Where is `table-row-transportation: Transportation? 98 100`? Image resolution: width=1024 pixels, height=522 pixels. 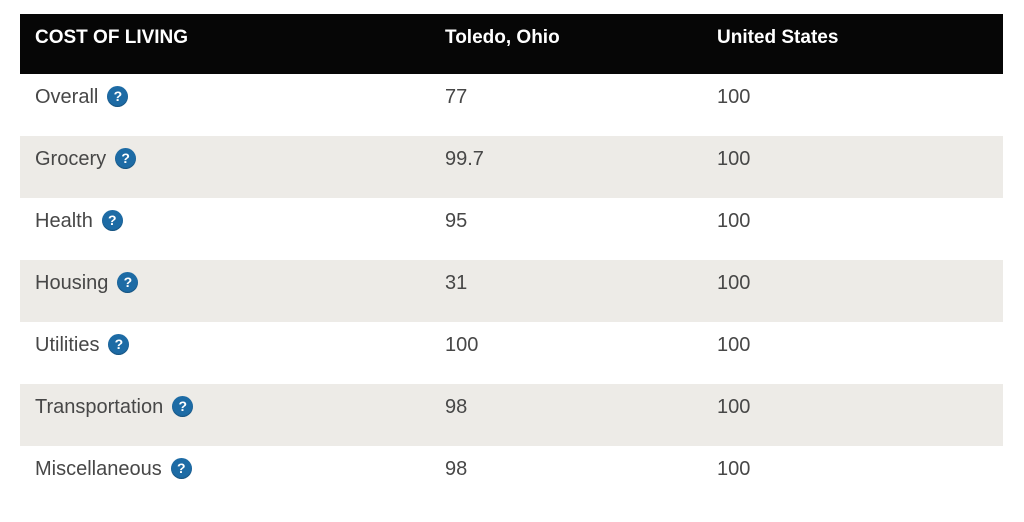 table-row-transportation: Transportation? 98 100 is located at coordinates (511, 415).